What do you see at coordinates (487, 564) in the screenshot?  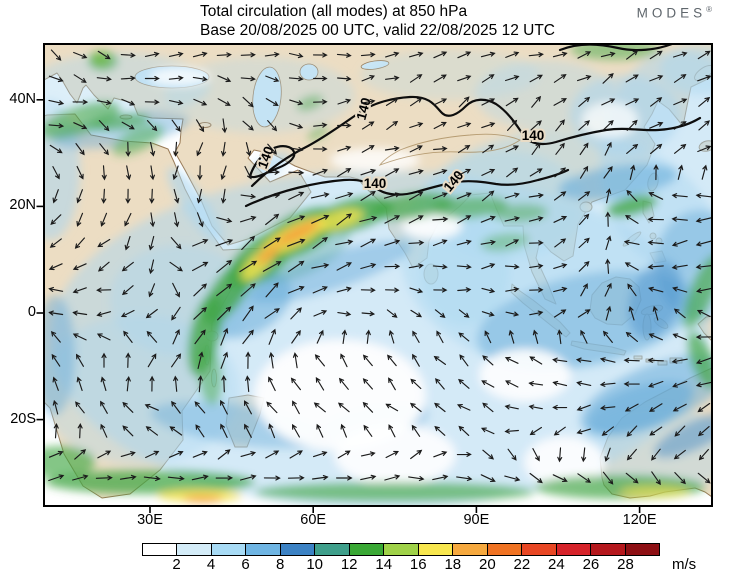 I see `colorbar-tick-label: 20` at bounding box center [487, 564].